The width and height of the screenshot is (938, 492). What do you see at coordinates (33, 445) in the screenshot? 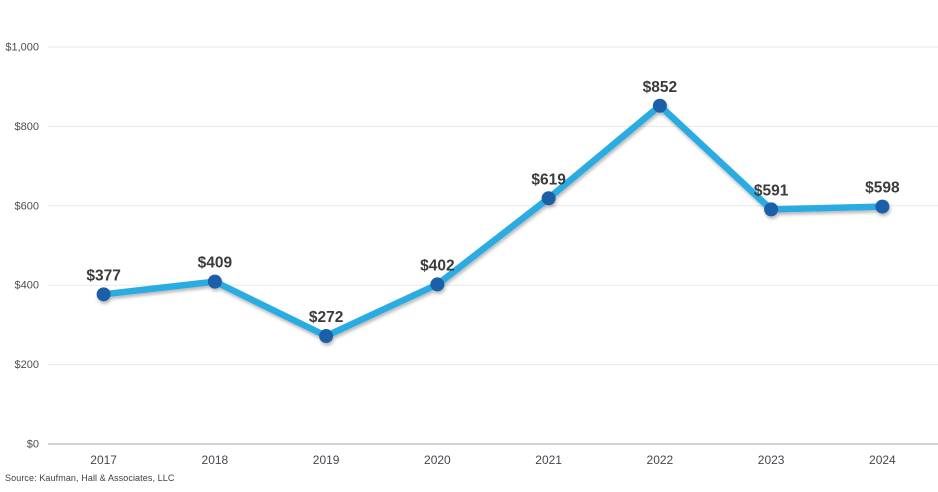
I see `y-axis-tick-label: $0` at bounding box center [33, 445].